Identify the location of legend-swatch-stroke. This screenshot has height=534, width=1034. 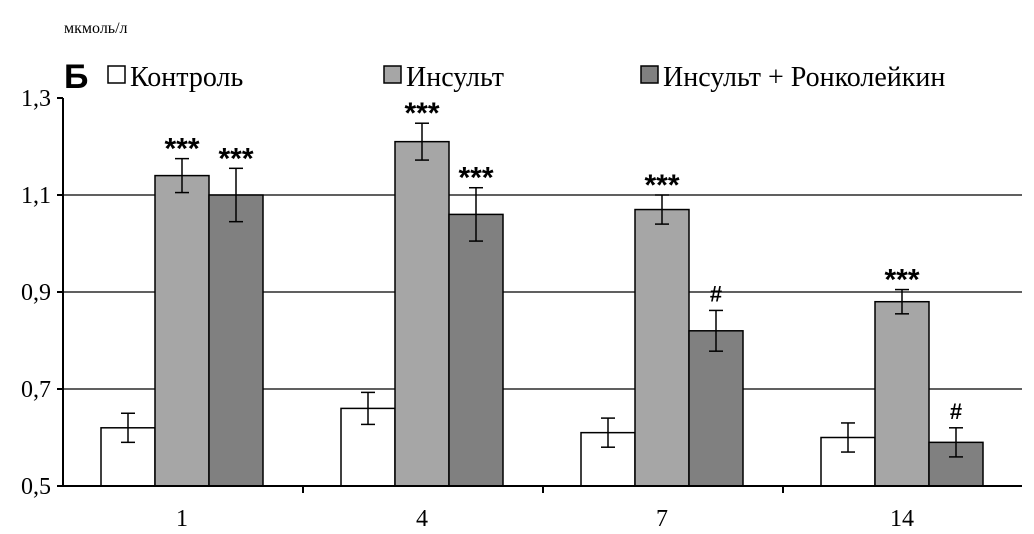
(392, 74).